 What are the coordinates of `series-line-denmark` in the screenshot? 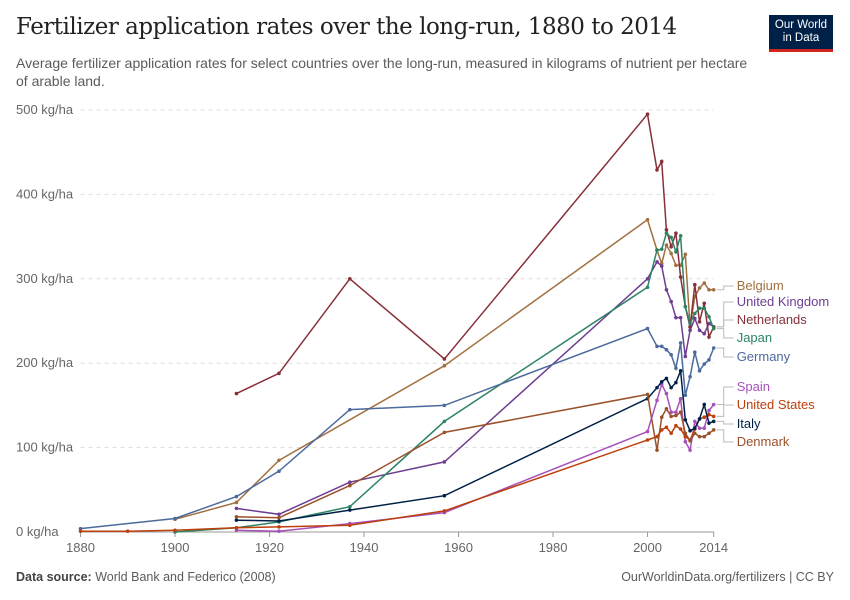 It's located at (475, 456).